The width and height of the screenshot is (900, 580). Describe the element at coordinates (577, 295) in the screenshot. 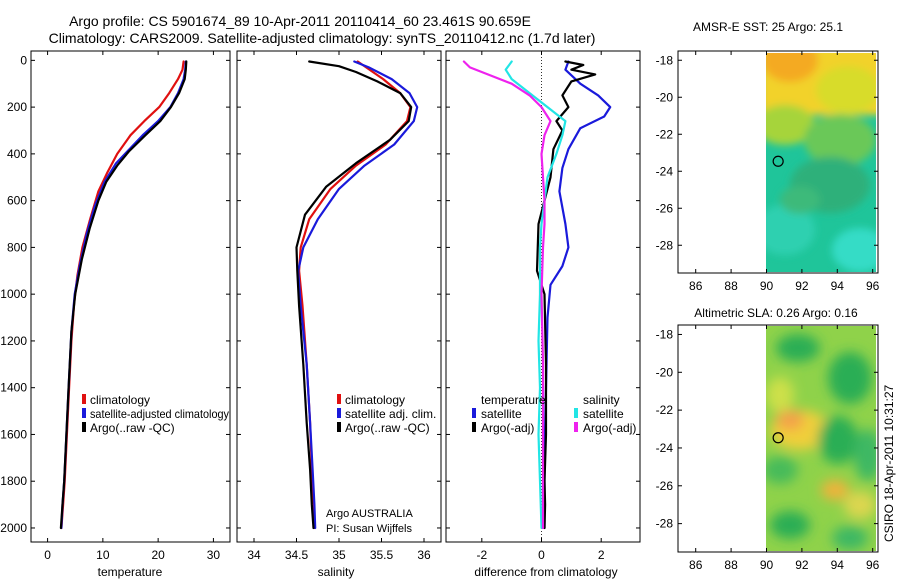

I see `series-line-temperature-satellite` at that location.